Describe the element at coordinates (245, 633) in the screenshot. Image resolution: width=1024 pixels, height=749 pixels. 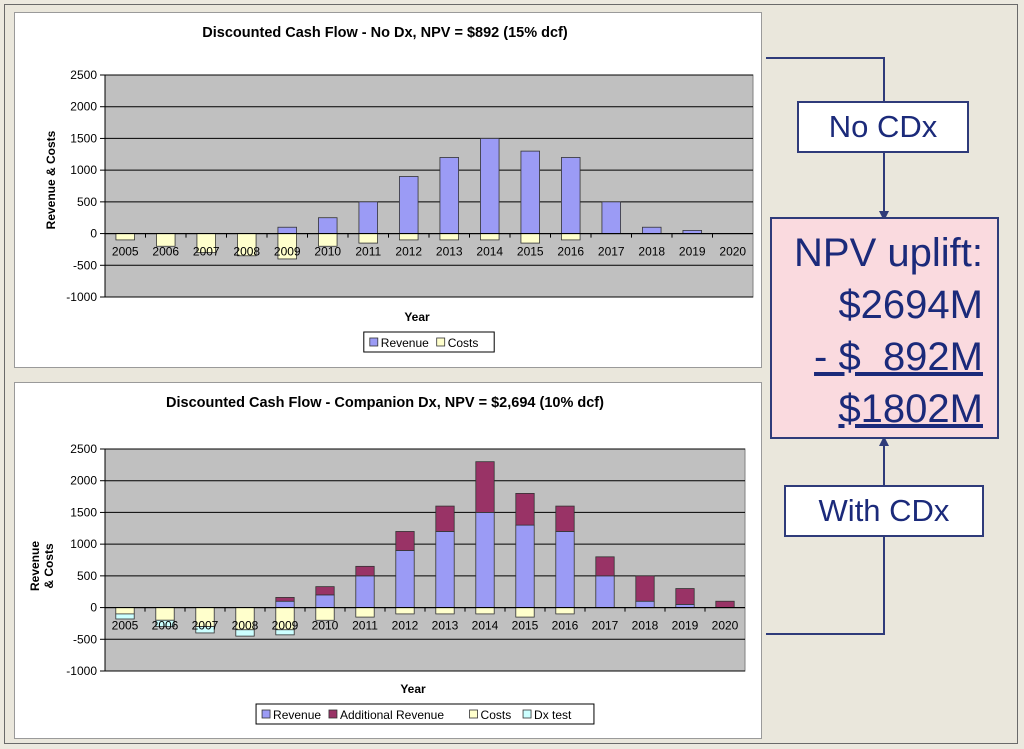
I see `bar-dx-test-2008` at that location.